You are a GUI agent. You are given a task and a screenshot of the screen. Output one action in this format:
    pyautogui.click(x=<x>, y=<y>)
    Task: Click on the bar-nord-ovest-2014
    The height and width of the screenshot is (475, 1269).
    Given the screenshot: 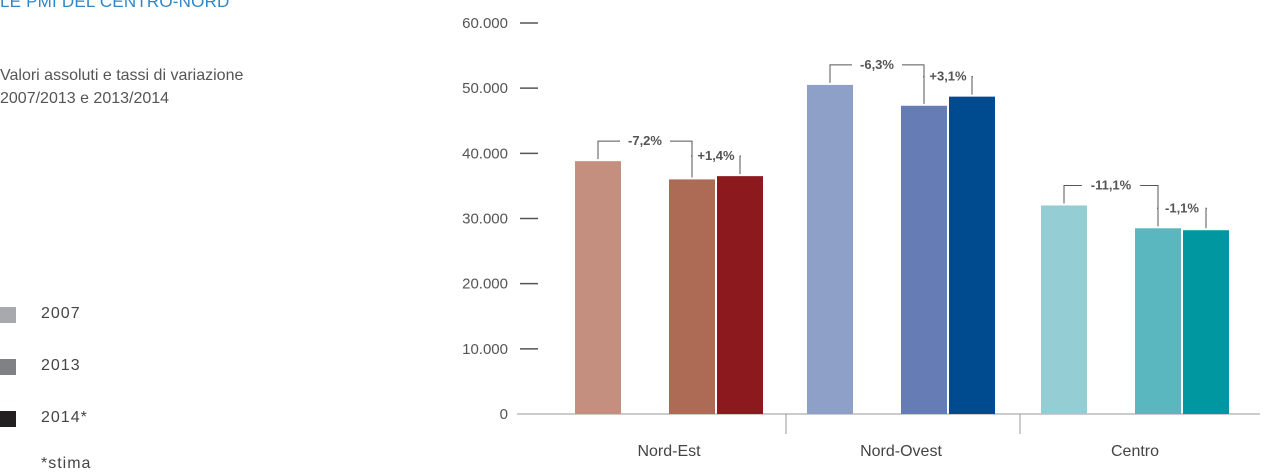 What is the action you would take?
    pyautogui.click(x=972, y=255)
    